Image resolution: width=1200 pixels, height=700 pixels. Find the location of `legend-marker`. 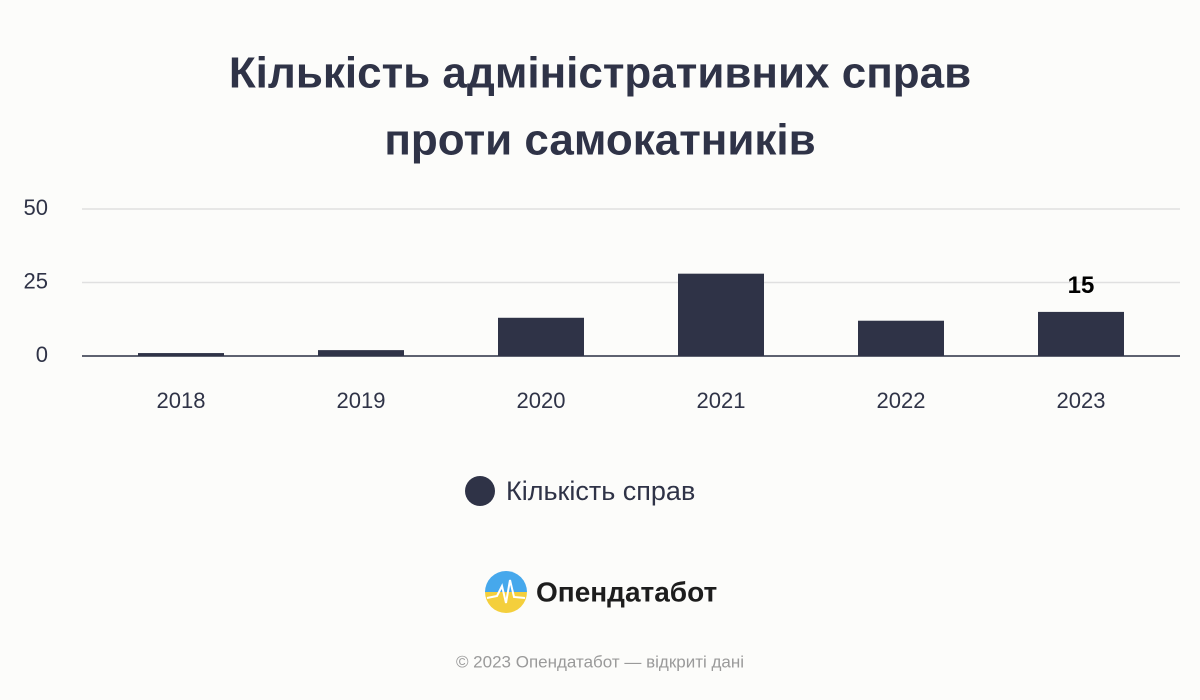

legend-marker is located at coordinates (480, 491).